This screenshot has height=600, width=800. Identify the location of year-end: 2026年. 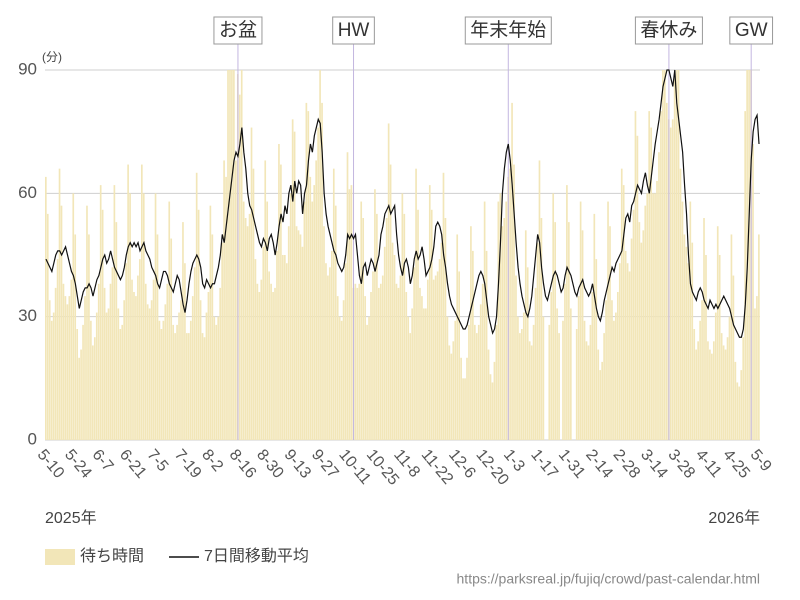
(734, 518).